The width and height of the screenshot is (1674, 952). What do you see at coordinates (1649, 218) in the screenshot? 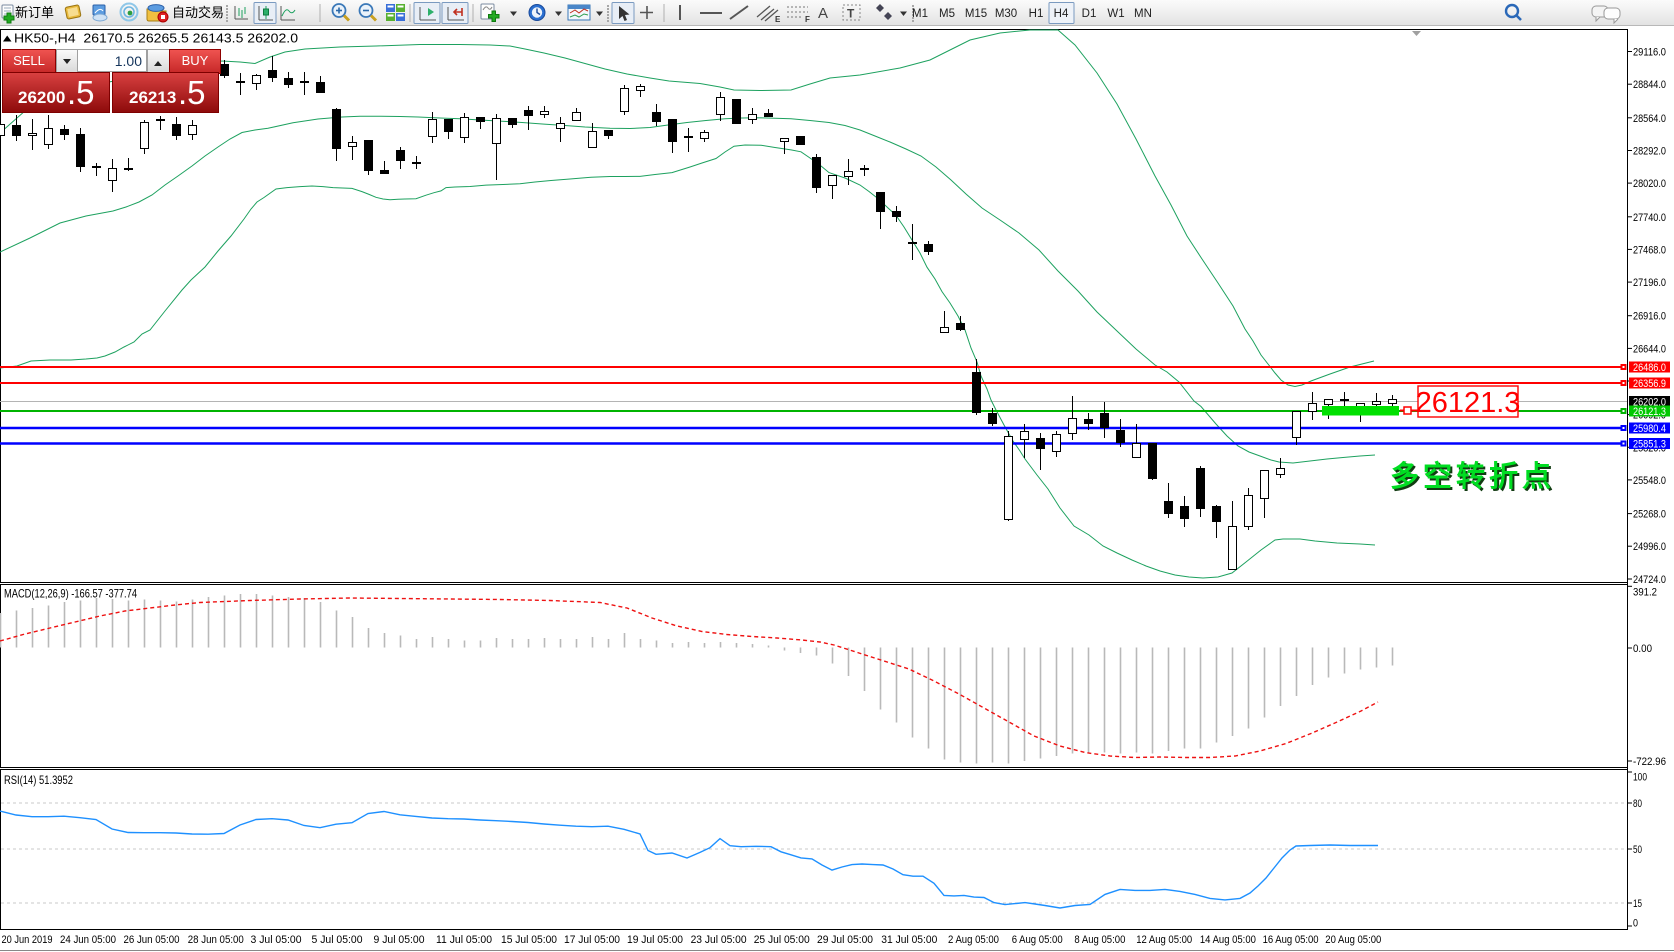
I see `svg-text: 27740.0` at bounding box center [1649, 218].